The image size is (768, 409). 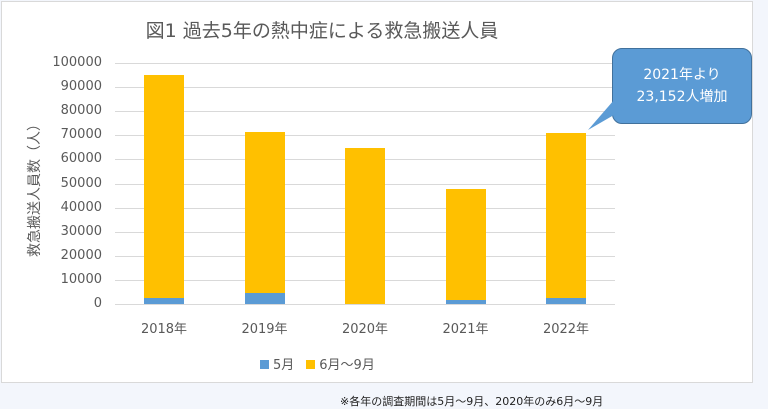 What do you see at coordinates (81, 207) in the screenshot?
I see `y-tick: 40000` at bounding box center [81, 207].